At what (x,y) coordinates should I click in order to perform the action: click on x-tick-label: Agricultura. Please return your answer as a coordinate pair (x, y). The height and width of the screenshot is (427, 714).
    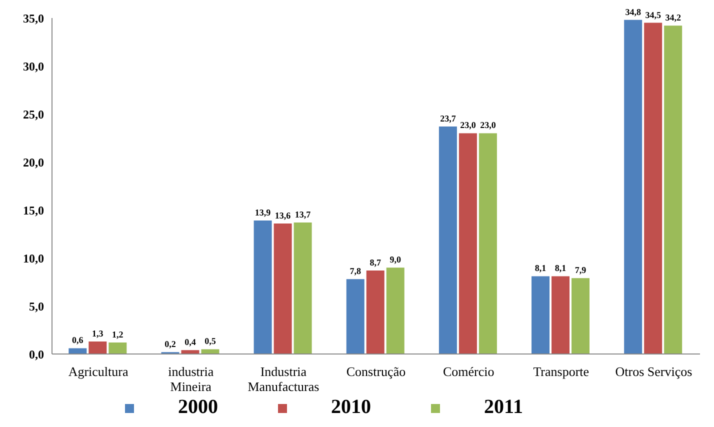
    Looking at the image, I should click on (98, 371).